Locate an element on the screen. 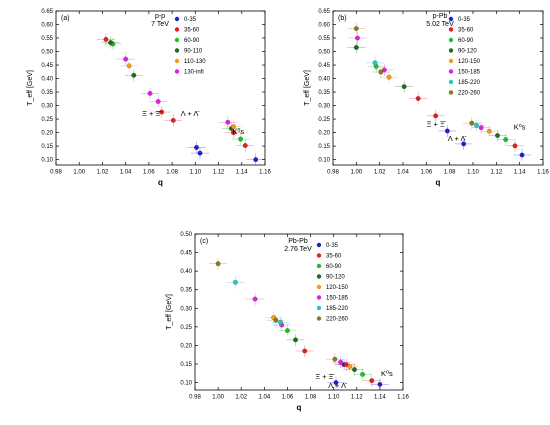 The image size is (550, 425). y-tick-label: 0.30 is located at coordinates (324, 107).